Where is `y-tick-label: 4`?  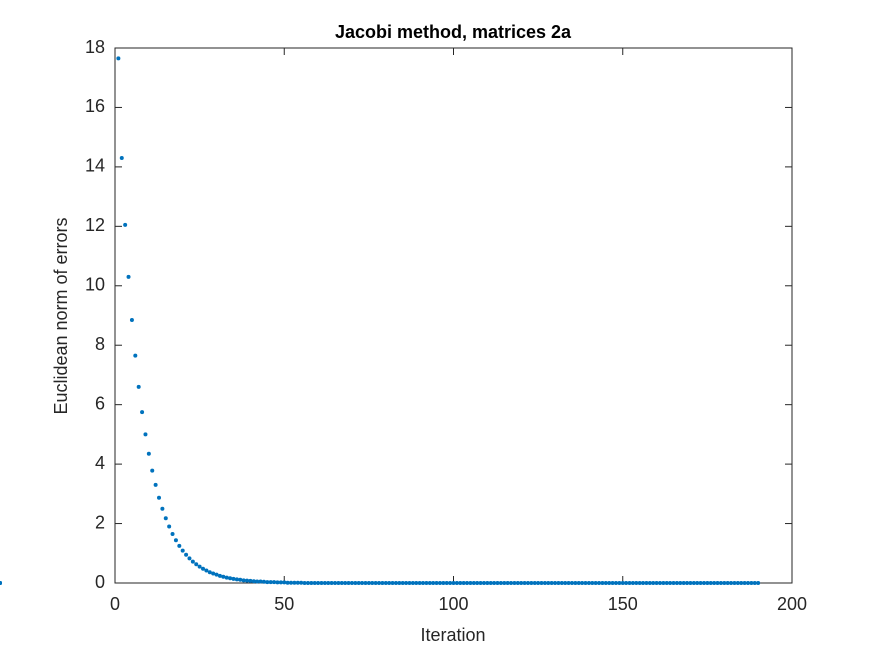
y-tick-label: 4 is located at coordinates (100, 463).